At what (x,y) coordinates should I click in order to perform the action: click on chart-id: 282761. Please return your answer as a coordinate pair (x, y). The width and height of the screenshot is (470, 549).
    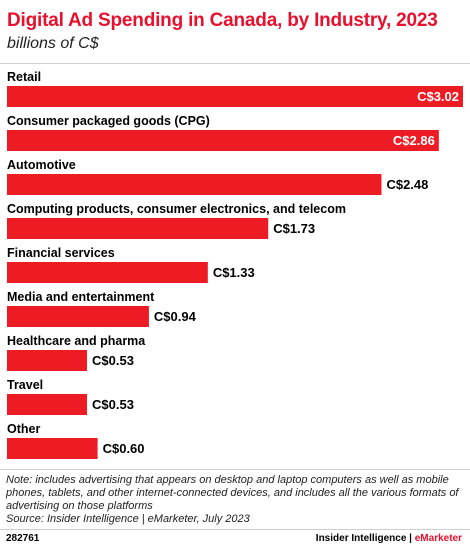
    Looking at the image, I should click on (23, 538).